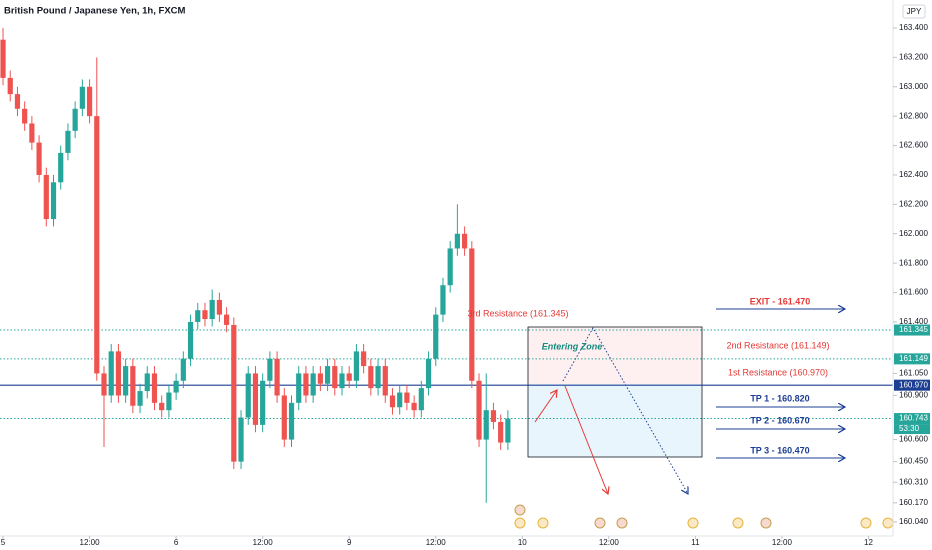 This screenshot has width=932, height=550. I want to click on annotation: TP 2 - 160.670, so click(779, 420).